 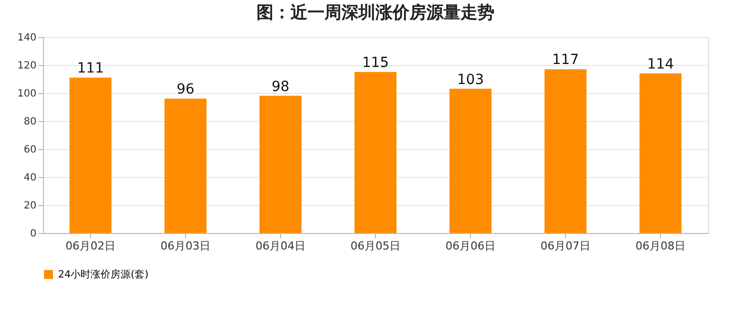 I want to click on x-tick-label: 06月04日, so click(x=281, y=246).